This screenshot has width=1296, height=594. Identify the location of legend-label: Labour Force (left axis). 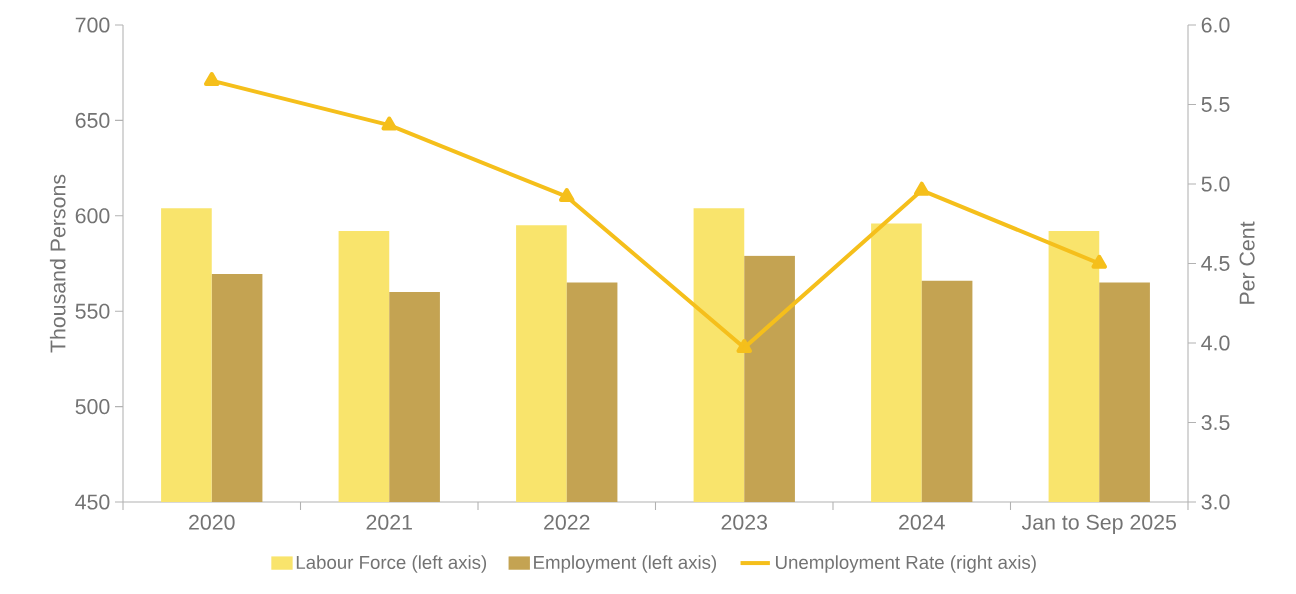
(391, 564).